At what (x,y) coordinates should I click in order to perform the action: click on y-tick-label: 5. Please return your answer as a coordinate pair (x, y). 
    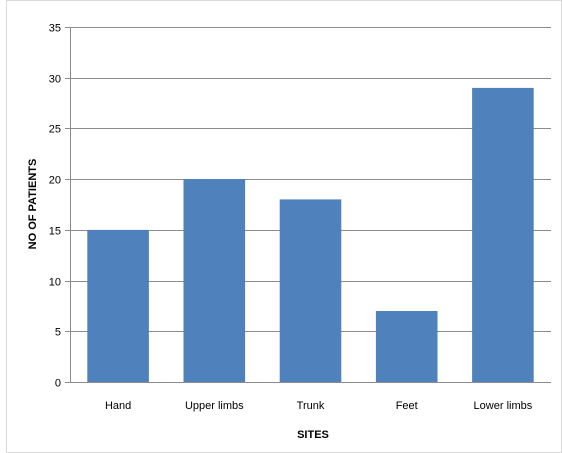
    Looking at the image, I should click on (58, 333).